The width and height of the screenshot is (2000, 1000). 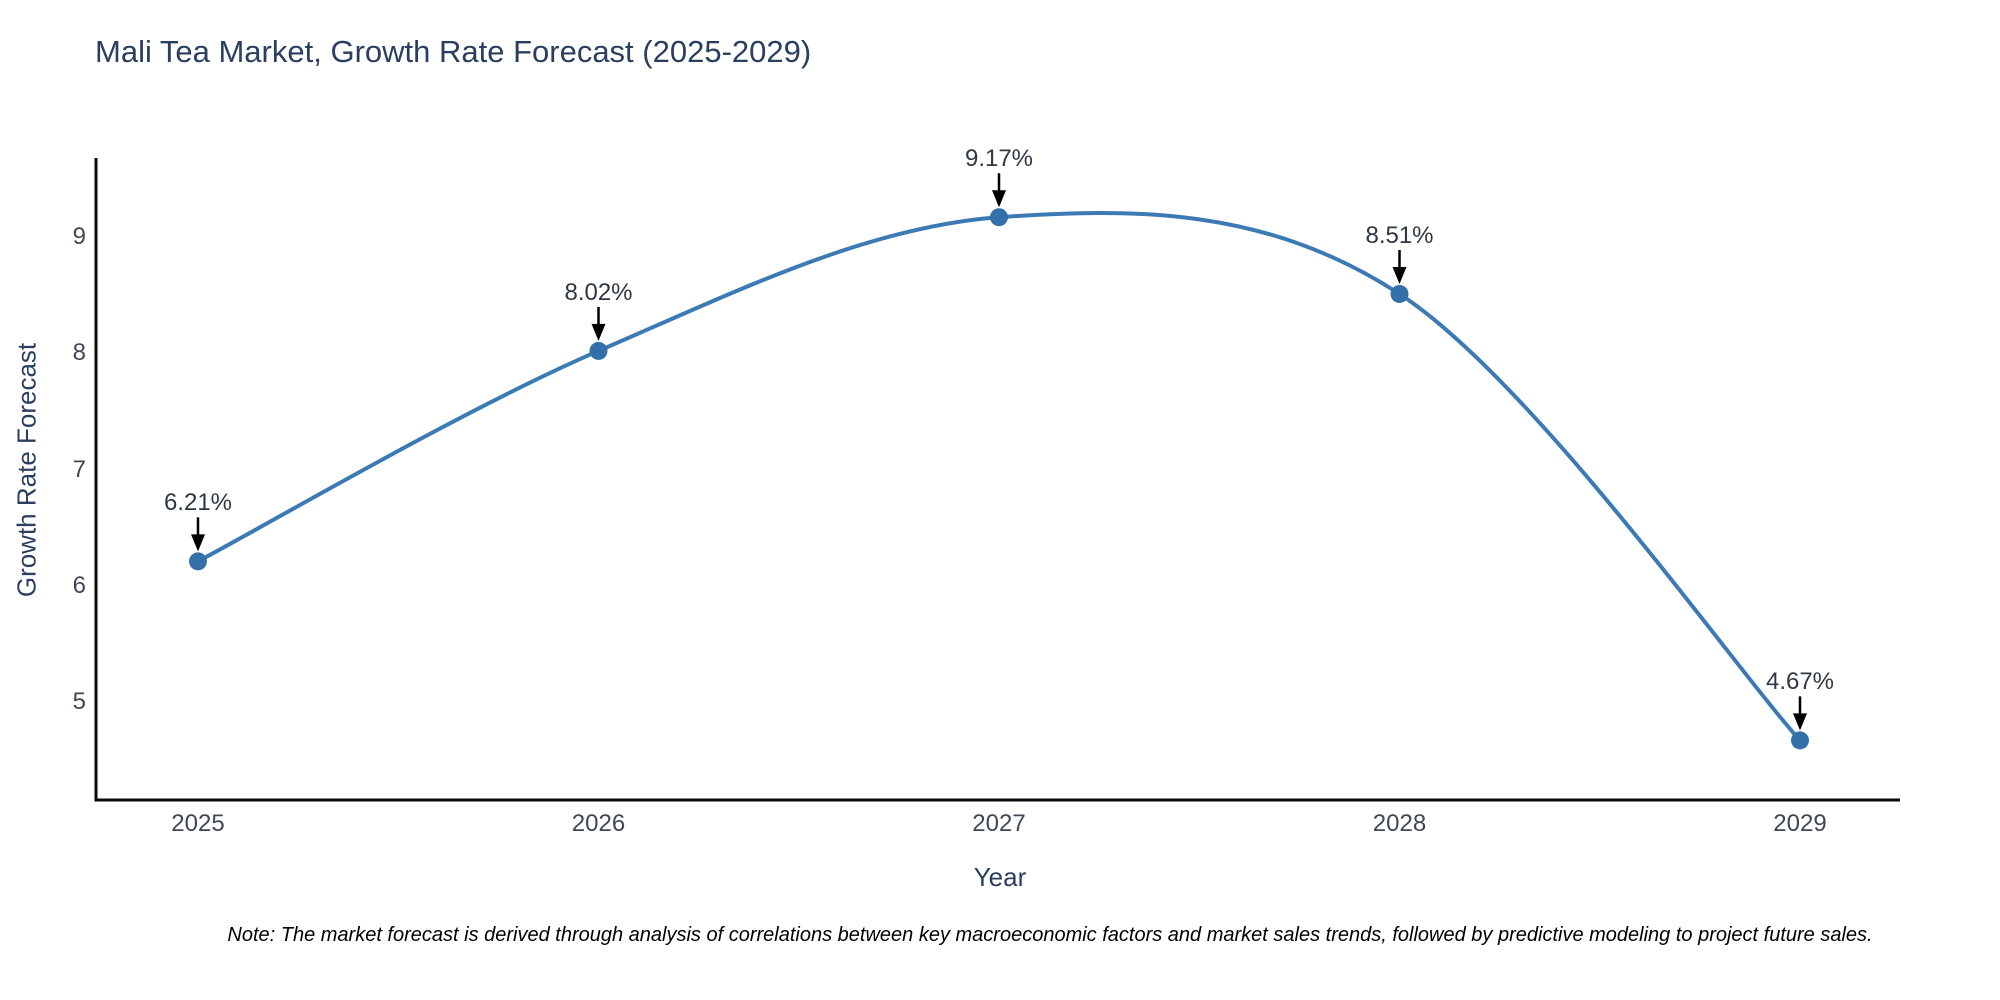 I want to click on y-tick-label: 9, so click(x=79, y=236).